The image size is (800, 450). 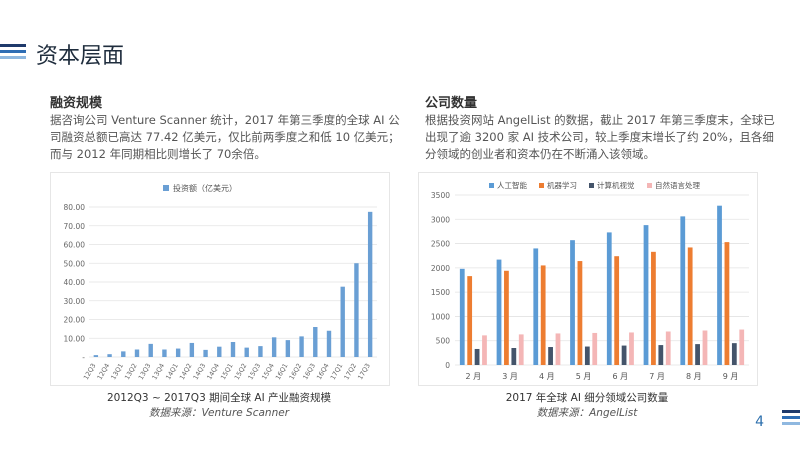 What do you see at coordinates (76, 103) in the screenshot?
I see `left-heading: 融资规模` at bounding box center [76, 103].